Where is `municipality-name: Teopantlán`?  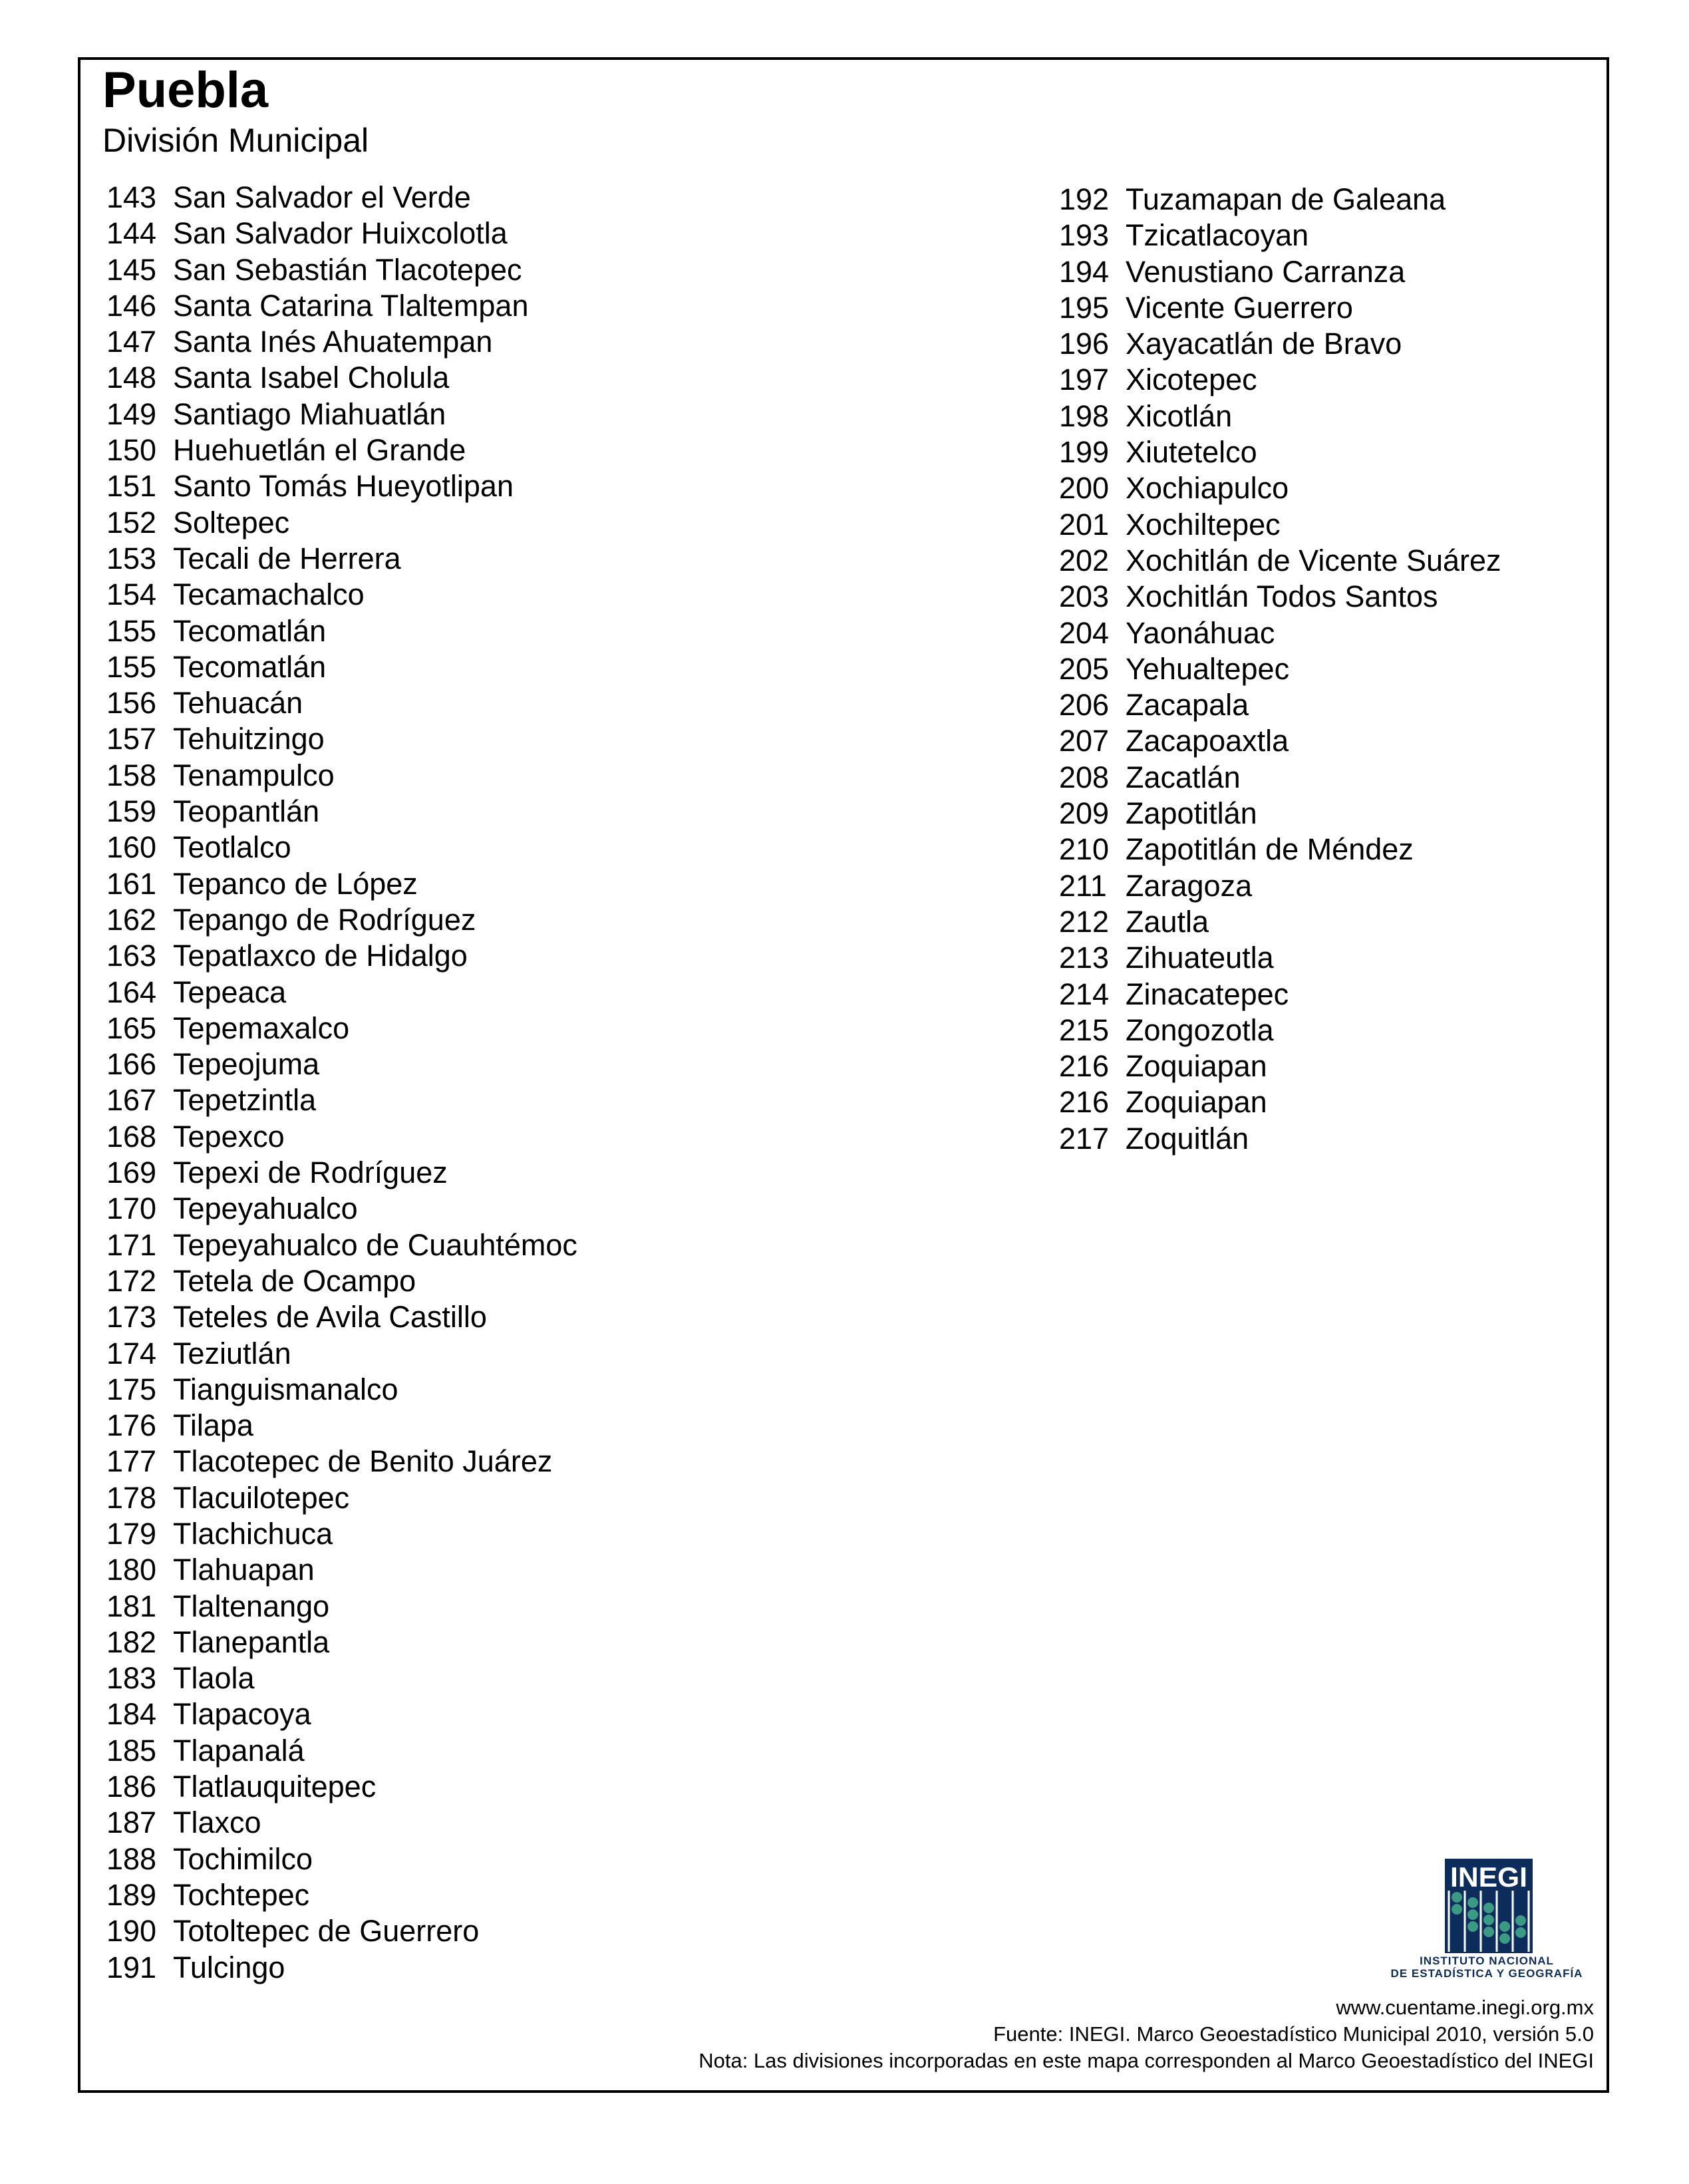 municipality-name: Teopantlán is located at coordinates (246, 811).